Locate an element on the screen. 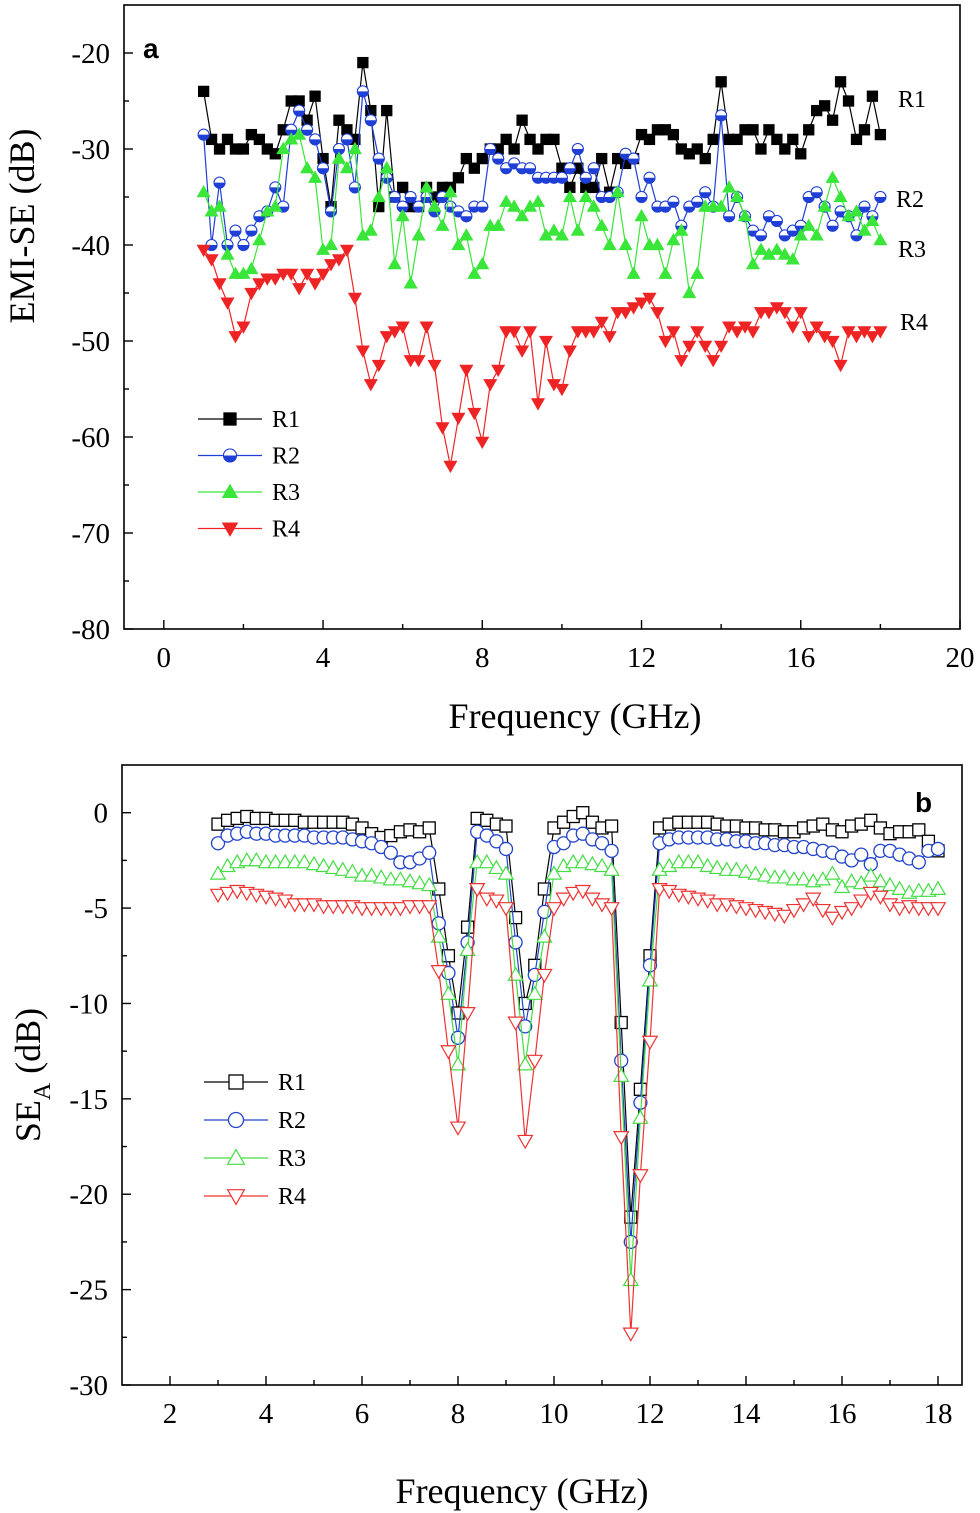 The image size is (980, 1513). x-tick-label: 12 is located at coordinates (650, 1414).